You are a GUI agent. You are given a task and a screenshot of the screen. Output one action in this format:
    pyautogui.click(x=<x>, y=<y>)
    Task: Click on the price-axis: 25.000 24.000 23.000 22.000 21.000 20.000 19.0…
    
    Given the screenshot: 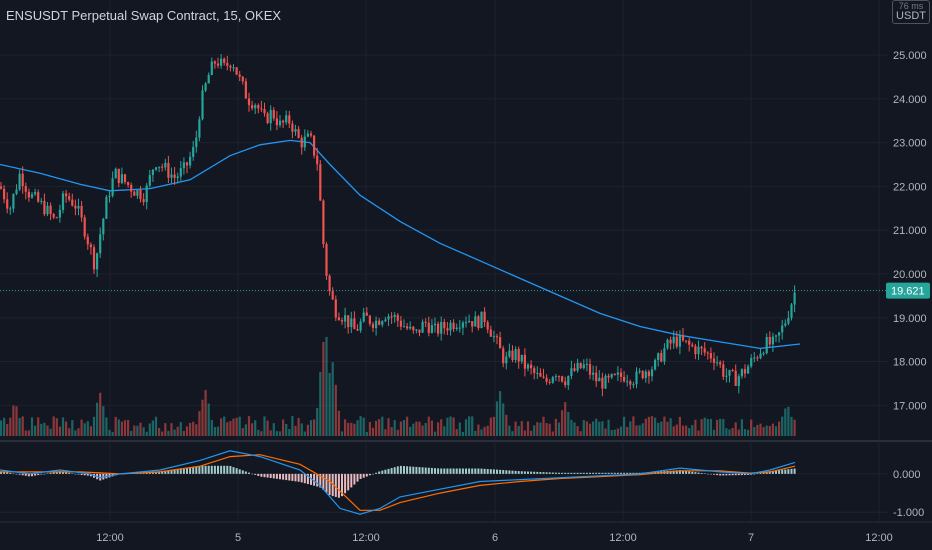 What is the action you would take?
    pyautogui.click(x=910, y=231)
    